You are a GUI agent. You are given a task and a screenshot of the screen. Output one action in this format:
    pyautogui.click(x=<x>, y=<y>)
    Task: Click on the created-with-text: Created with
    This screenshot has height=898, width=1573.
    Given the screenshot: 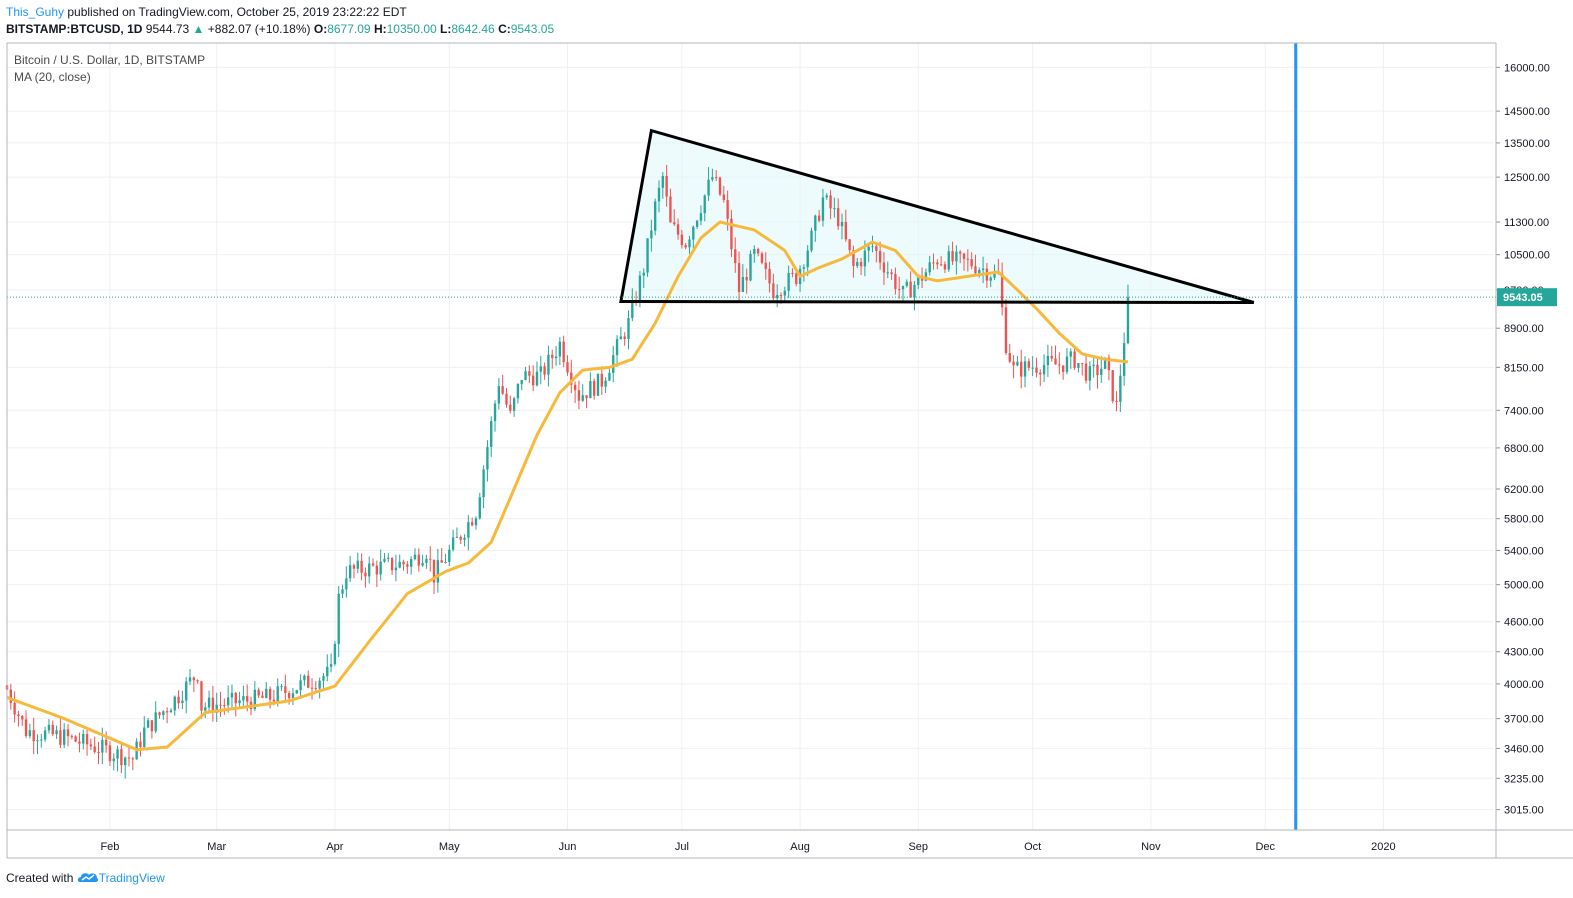 What is the action you would take?
    pyautogui.click(x=40, y=878)
    